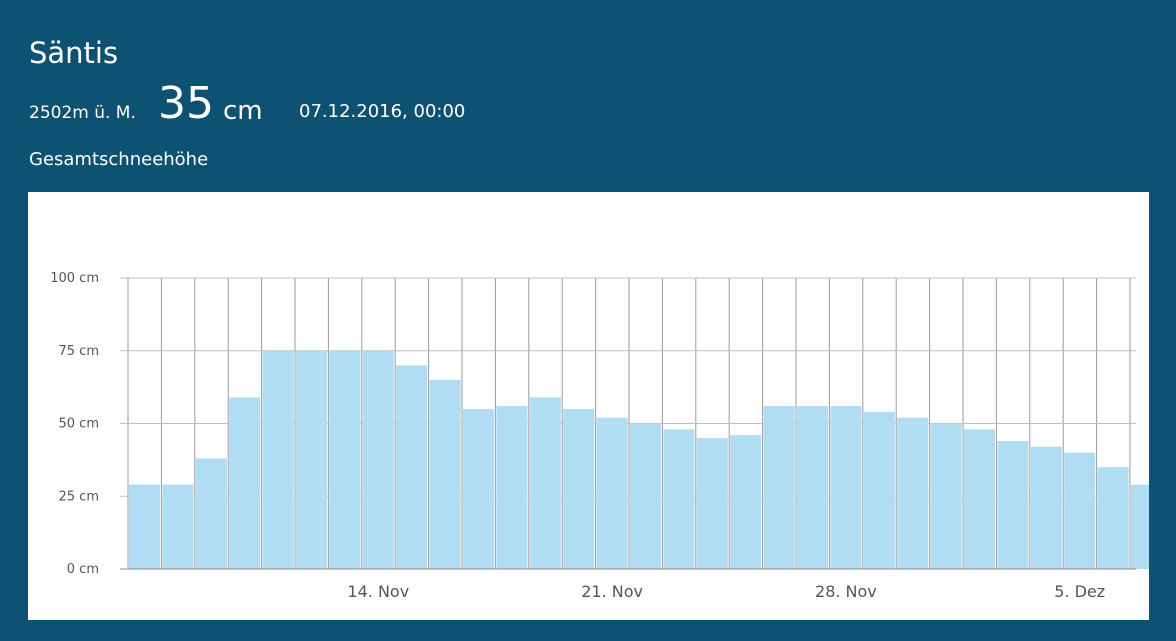 This screenshot has width=1176, height=641. What do you see at coordinates (382, 111) in the screenshot?
I see `measurement-timestamp: 07.12.2016, 00:00` at bounding box center [382, 111].